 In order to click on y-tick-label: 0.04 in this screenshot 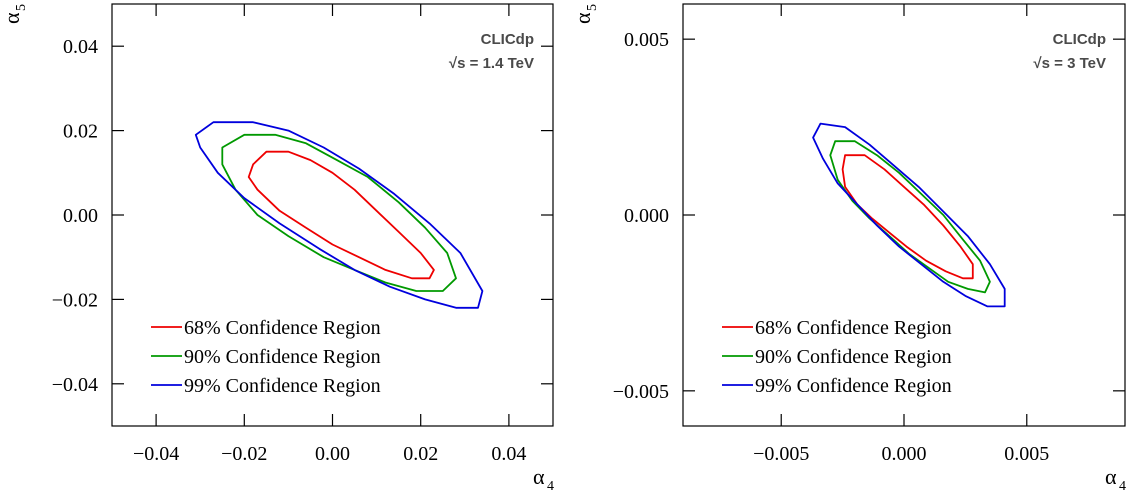, I will do `click(80, 47)`.